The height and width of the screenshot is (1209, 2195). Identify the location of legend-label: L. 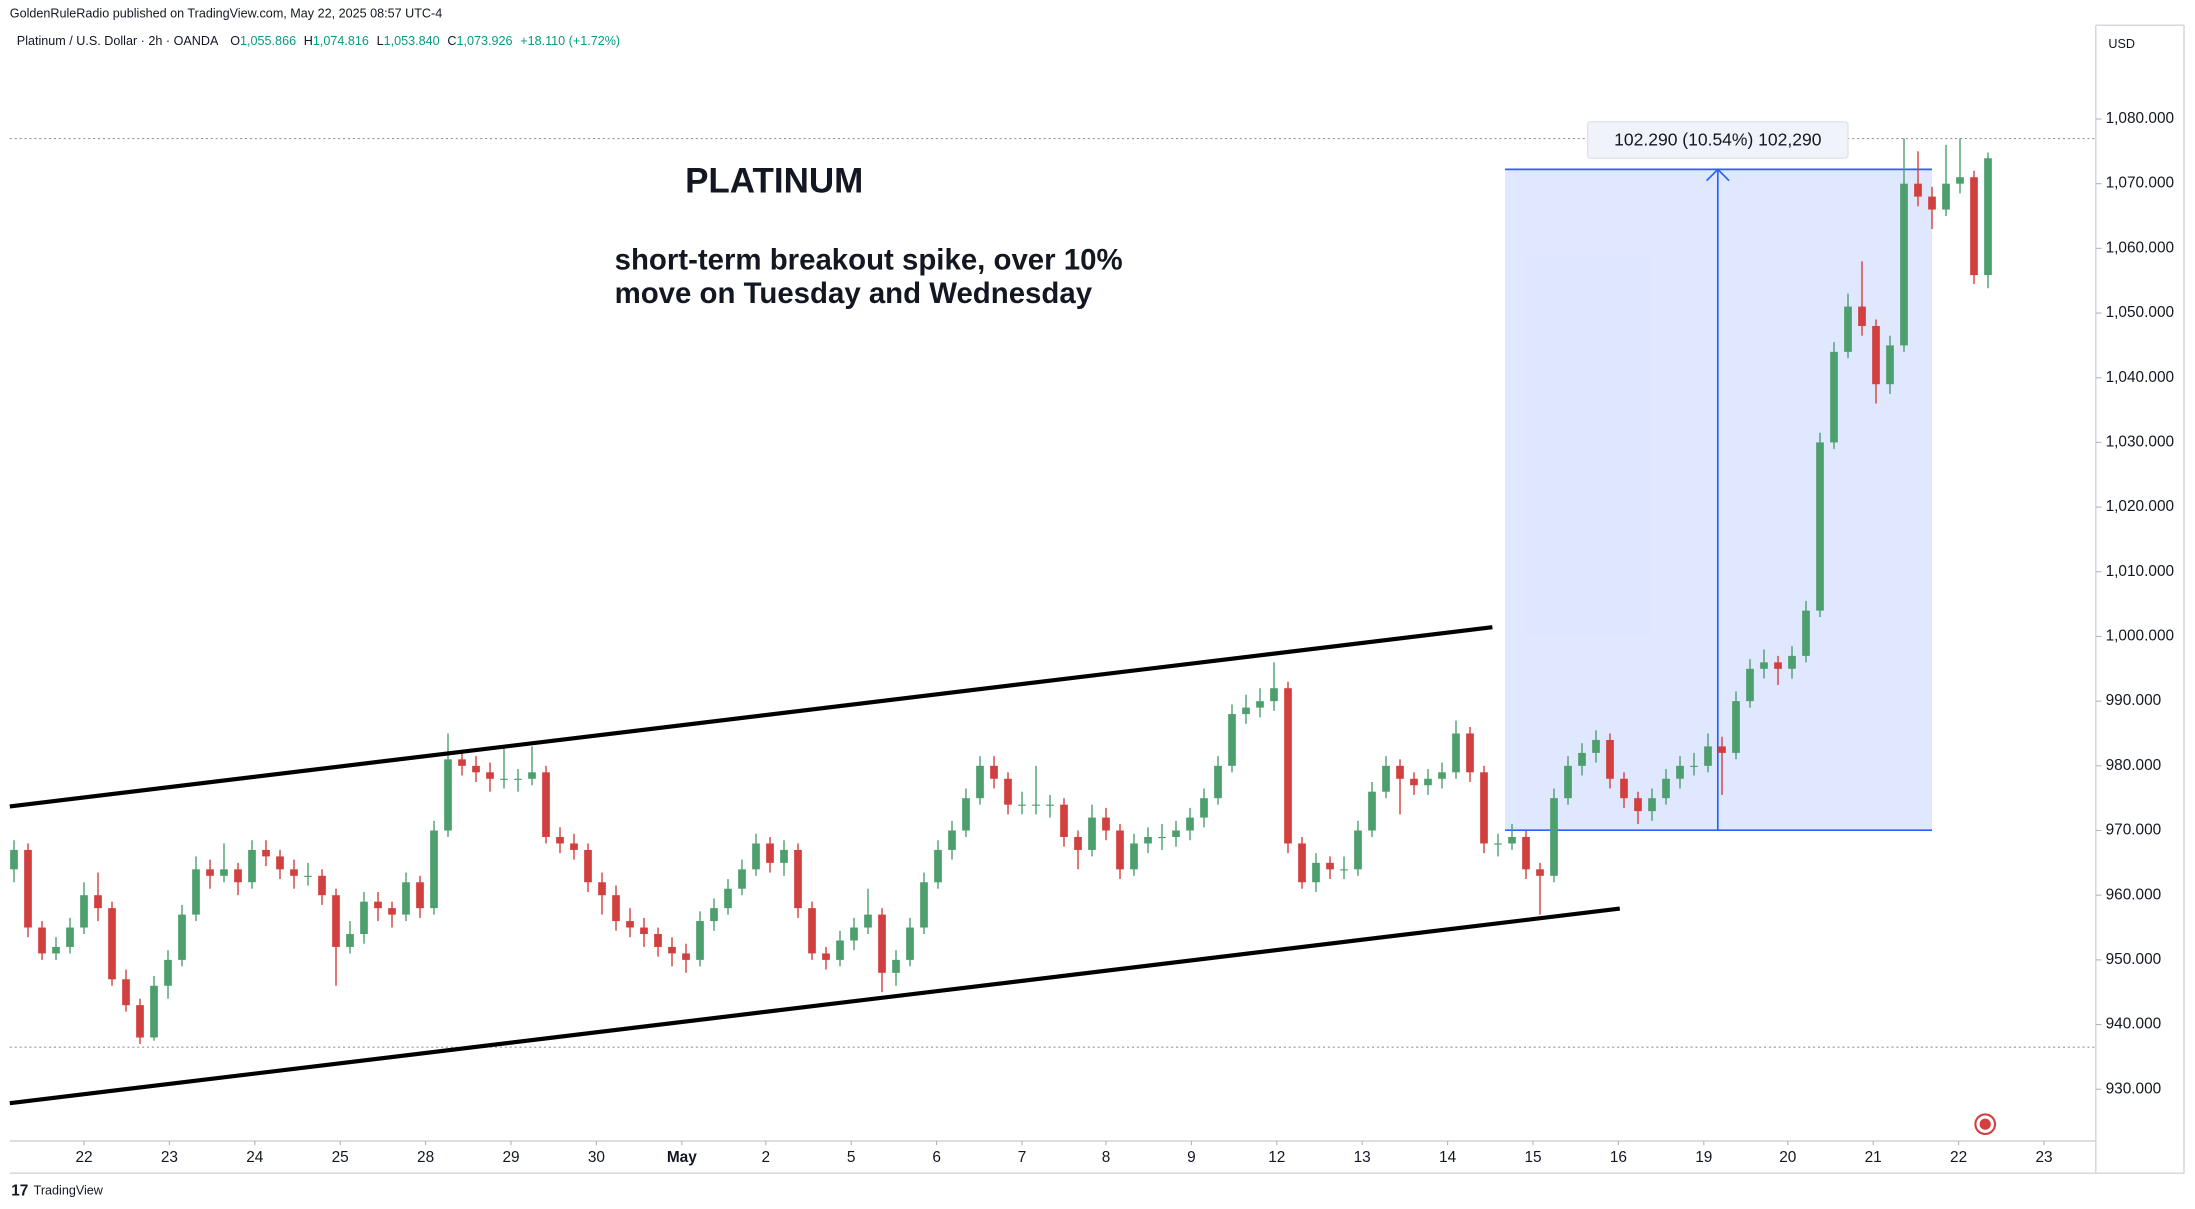
(380, 41).